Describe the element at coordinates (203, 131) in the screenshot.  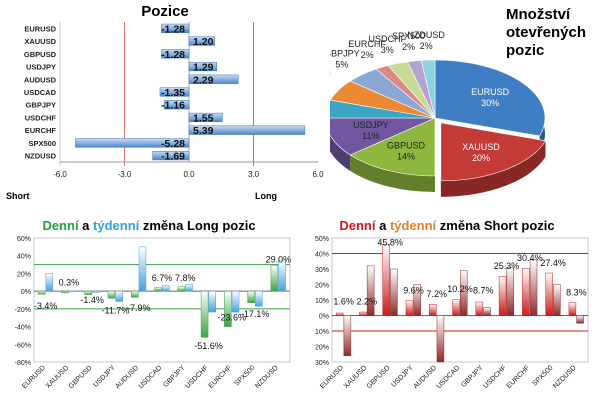
I see `position-value: 5.39` at that location.